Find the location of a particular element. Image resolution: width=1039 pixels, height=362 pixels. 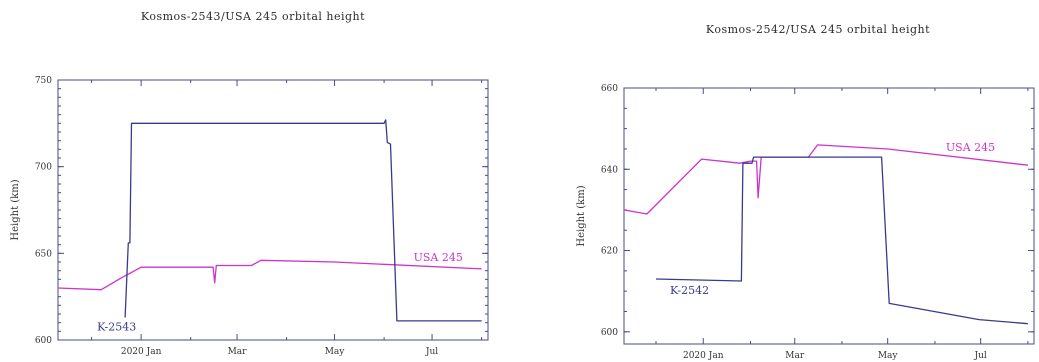

y-tick-label: 750 is located at coordinates (43, 81).